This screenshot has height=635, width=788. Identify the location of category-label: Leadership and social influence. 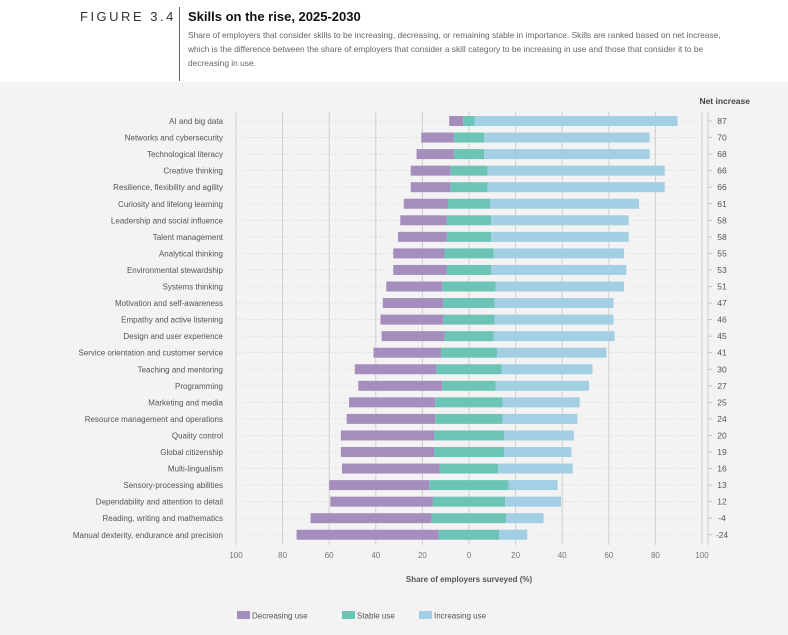
(167, 220).